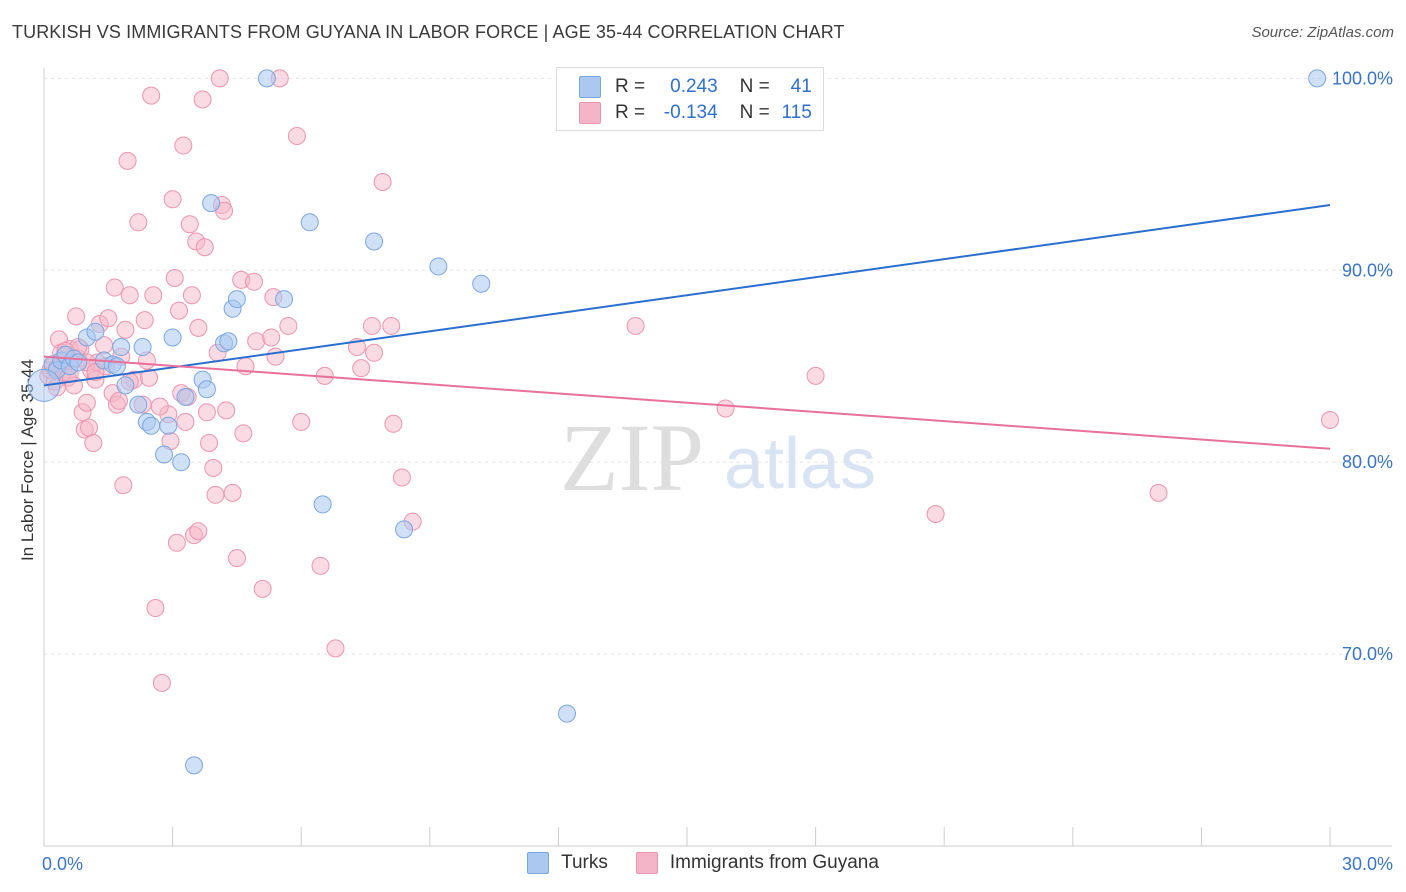 The width and height of the screenshot is (1406, 892). Describe the element at coordinates (1322, 32) in the screenshot. I see `source-note: Source: ZipAtlas.com` at that location.